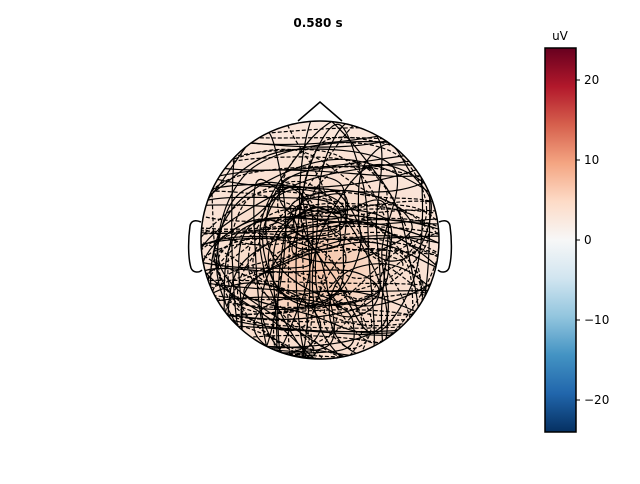  I want to click on colorbar-unit-label: uV, so click(560, 36).